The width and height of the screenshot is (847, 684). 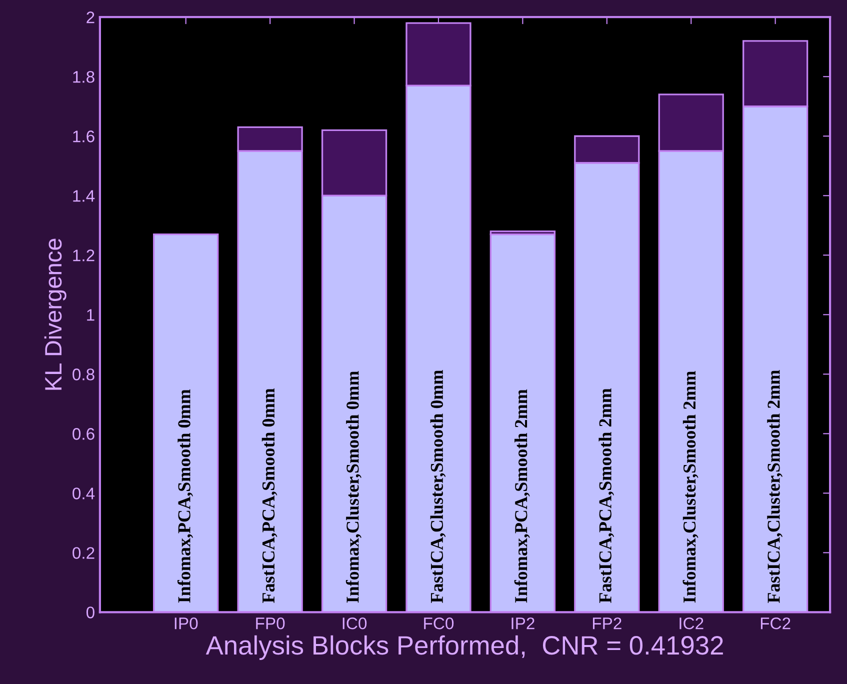 What do you see at coordinates (83, 434) in the screenshot?
I see `y-tick-label: 0.6` at bounding box center [83, 434].